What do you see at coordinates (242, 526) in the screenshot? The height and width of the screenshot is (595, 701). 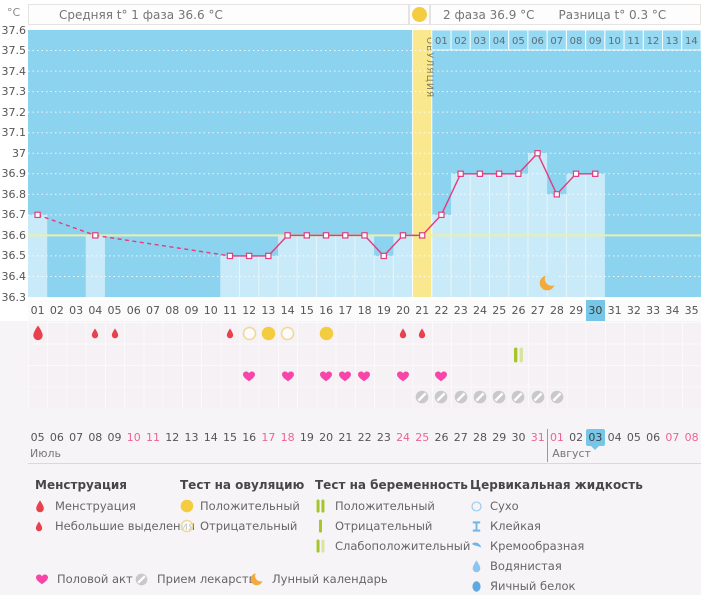 I see `legend-item-ovulation-negative: Отрицательный` at bounding box center [242, 526].